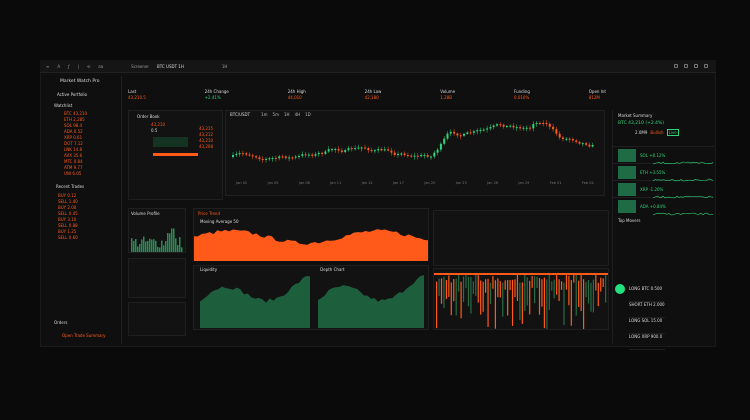  What do you see at coordinates (73, 149) in the screenshot?
I see `watchlist-item: LNK 14.8` at bounding box center [73, 149].